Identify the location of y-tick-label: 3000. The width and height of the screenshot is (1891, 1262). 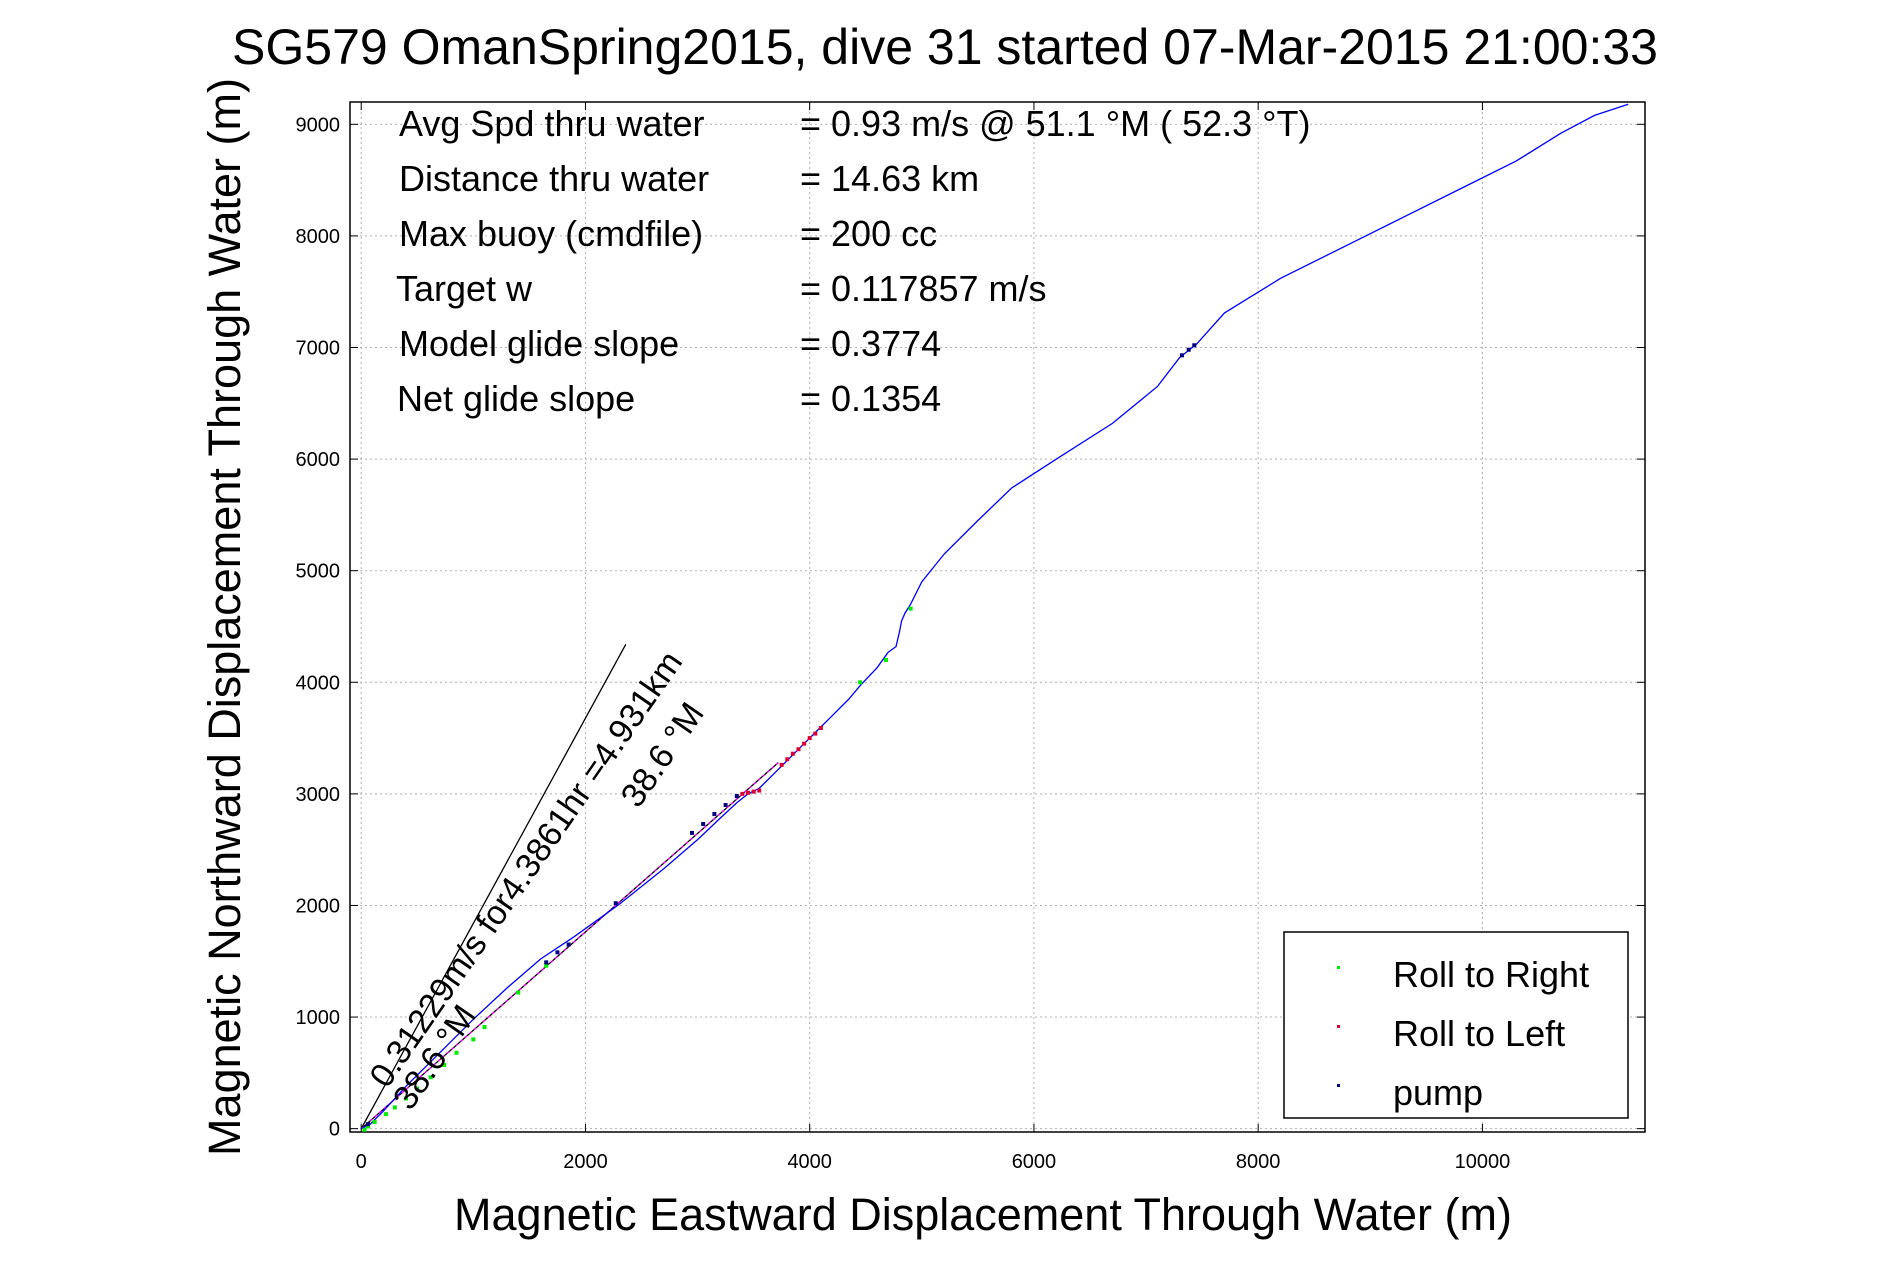
(318, 795).